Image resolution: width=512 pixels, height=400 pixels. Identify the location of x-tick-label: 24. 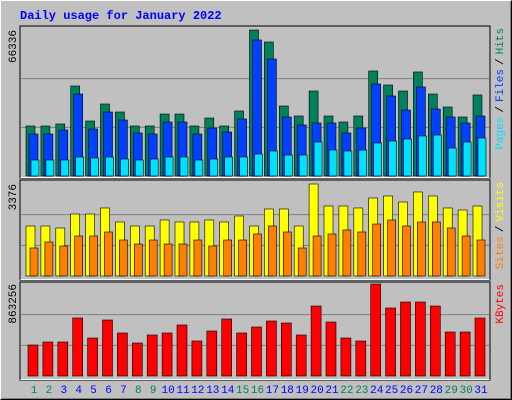
(377, 391).